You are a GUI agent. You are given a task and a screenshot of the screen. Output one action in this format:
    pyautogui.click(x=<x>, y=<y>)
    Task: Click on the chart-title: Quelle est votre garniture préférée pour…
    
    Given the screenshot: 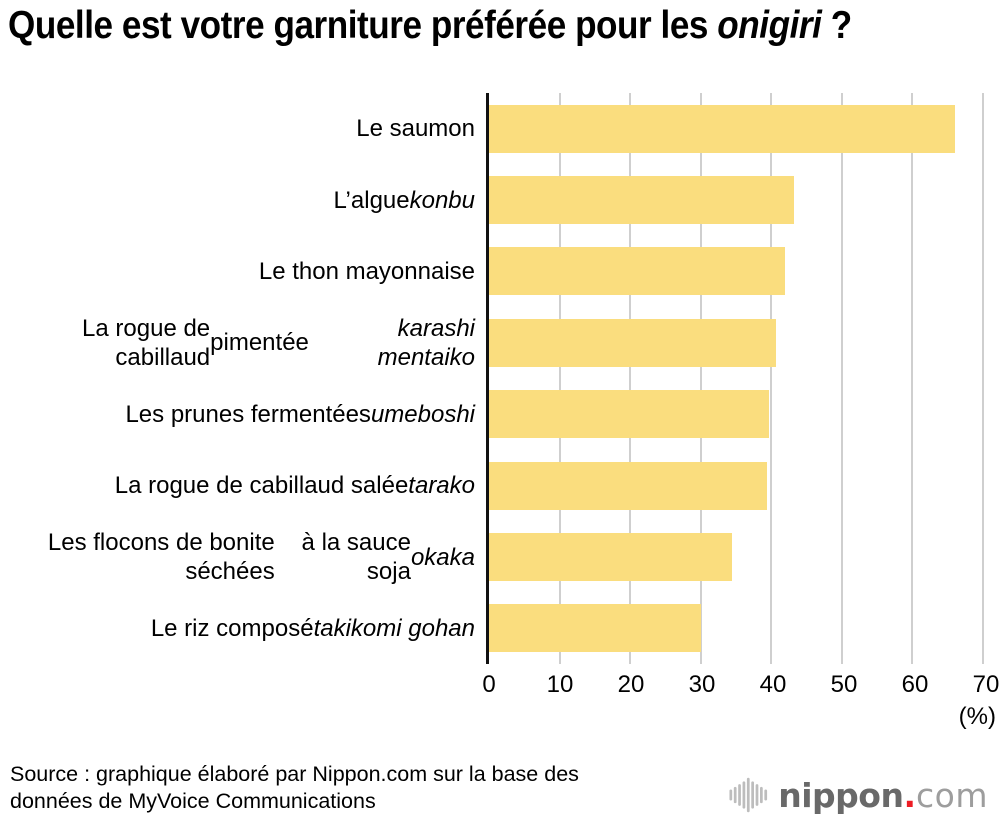 What is the action you would take?
    pyautogui.click(x=430, y=25)
    